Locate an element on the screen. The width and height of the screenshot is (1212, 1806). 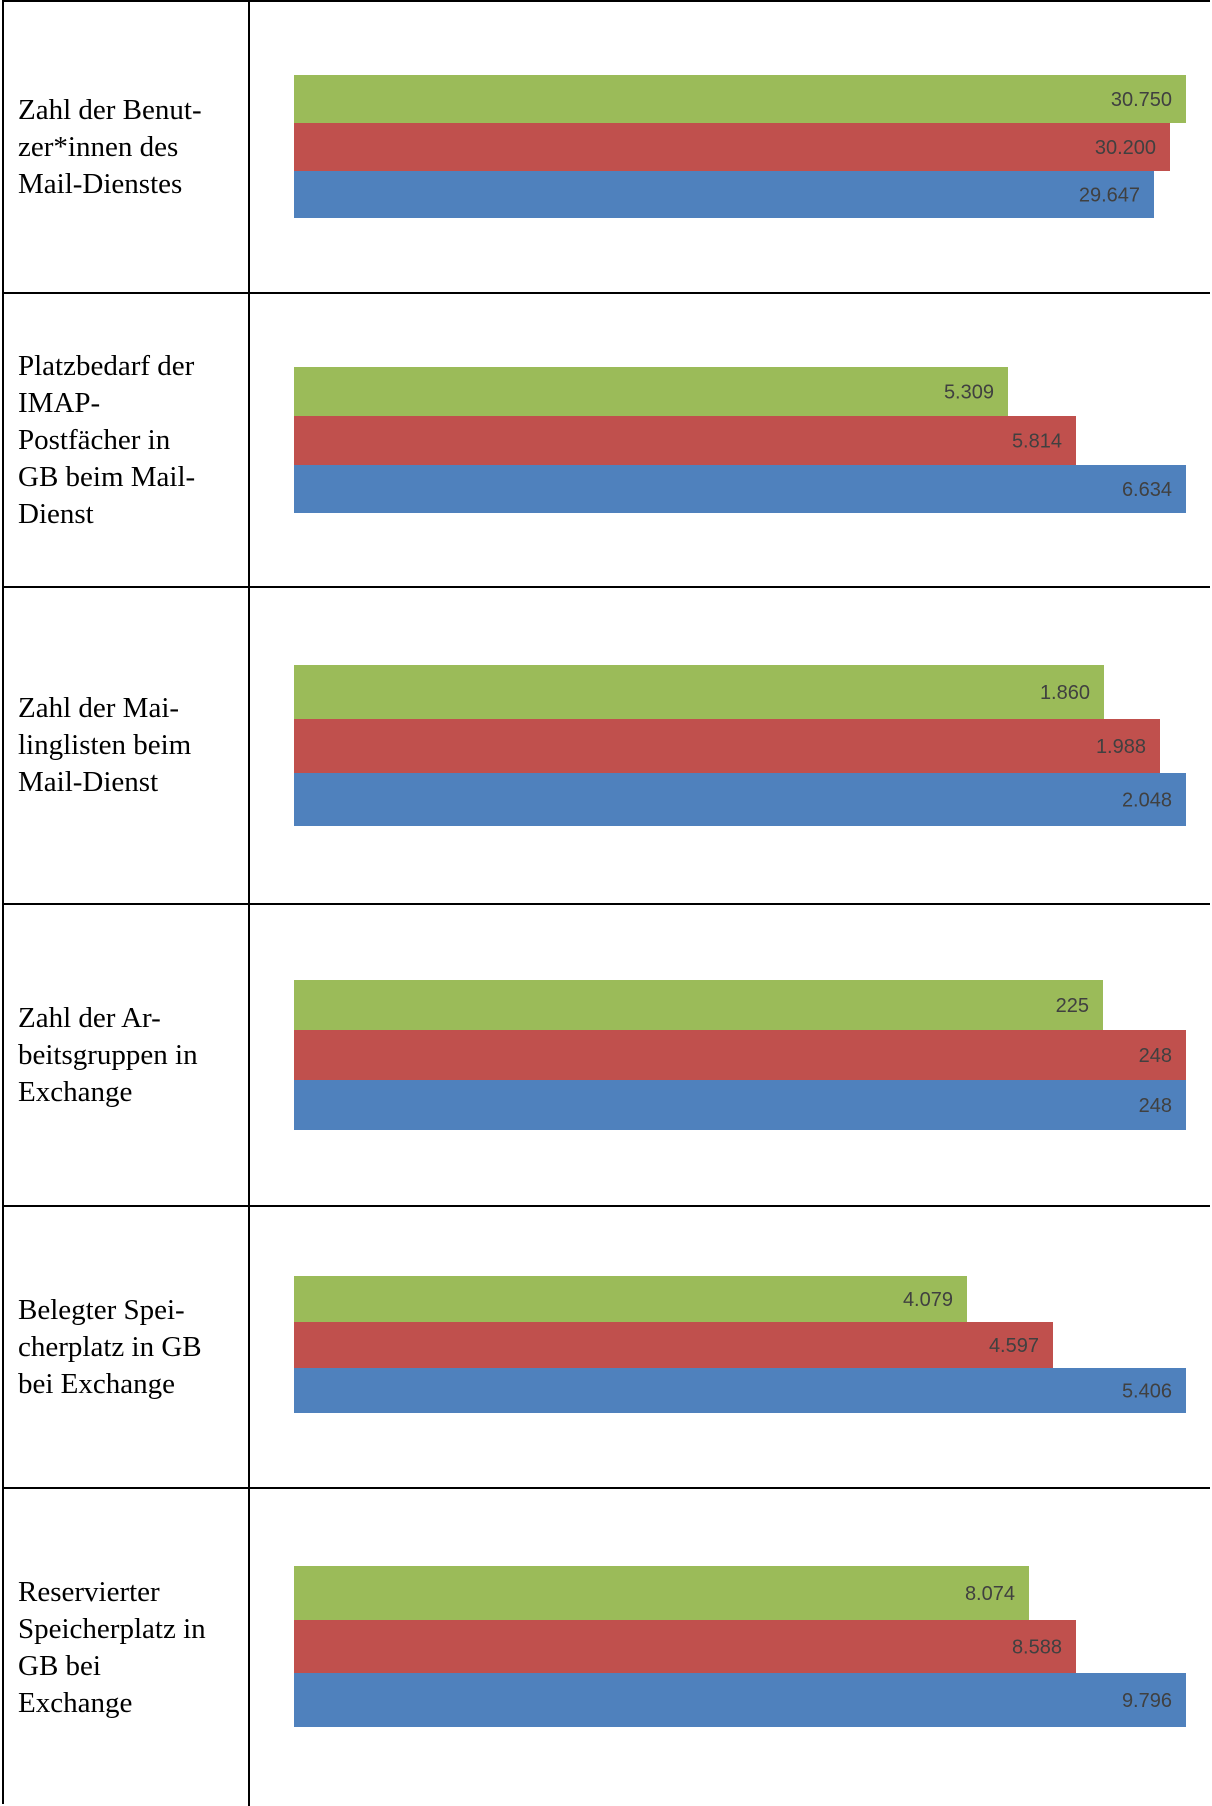
bar-chart: 8.074 8.588 9.796 is located at coordinates (740, 1646).